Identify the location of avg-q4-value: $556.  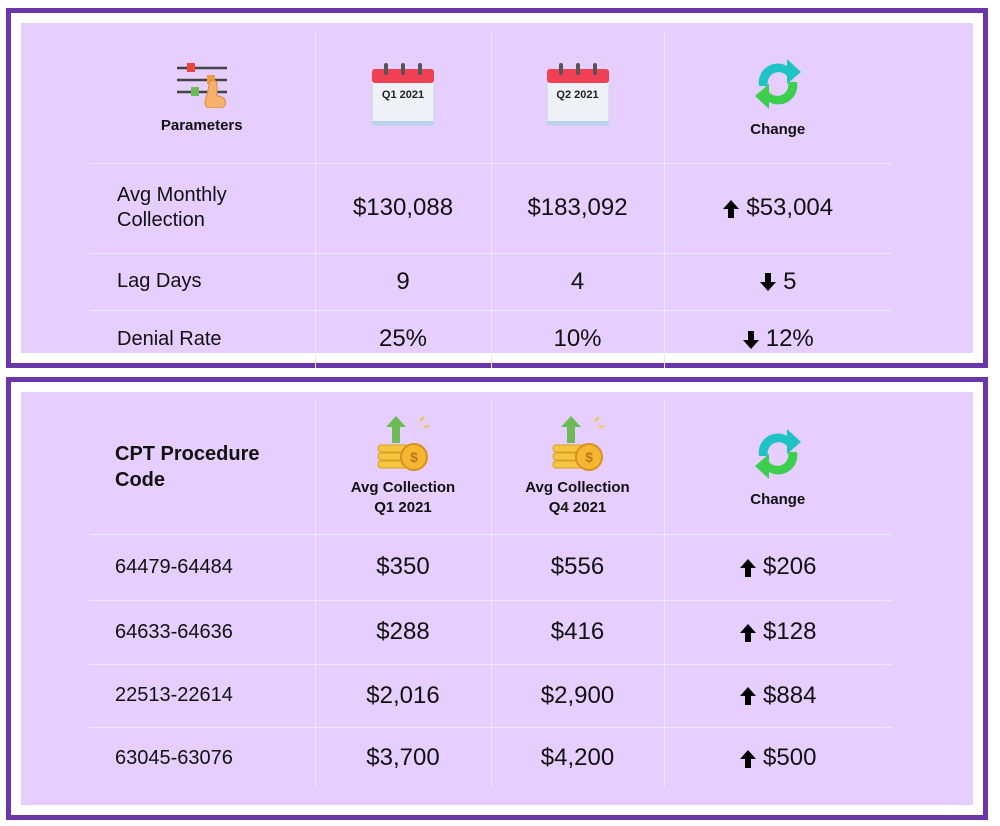
(577, 567).